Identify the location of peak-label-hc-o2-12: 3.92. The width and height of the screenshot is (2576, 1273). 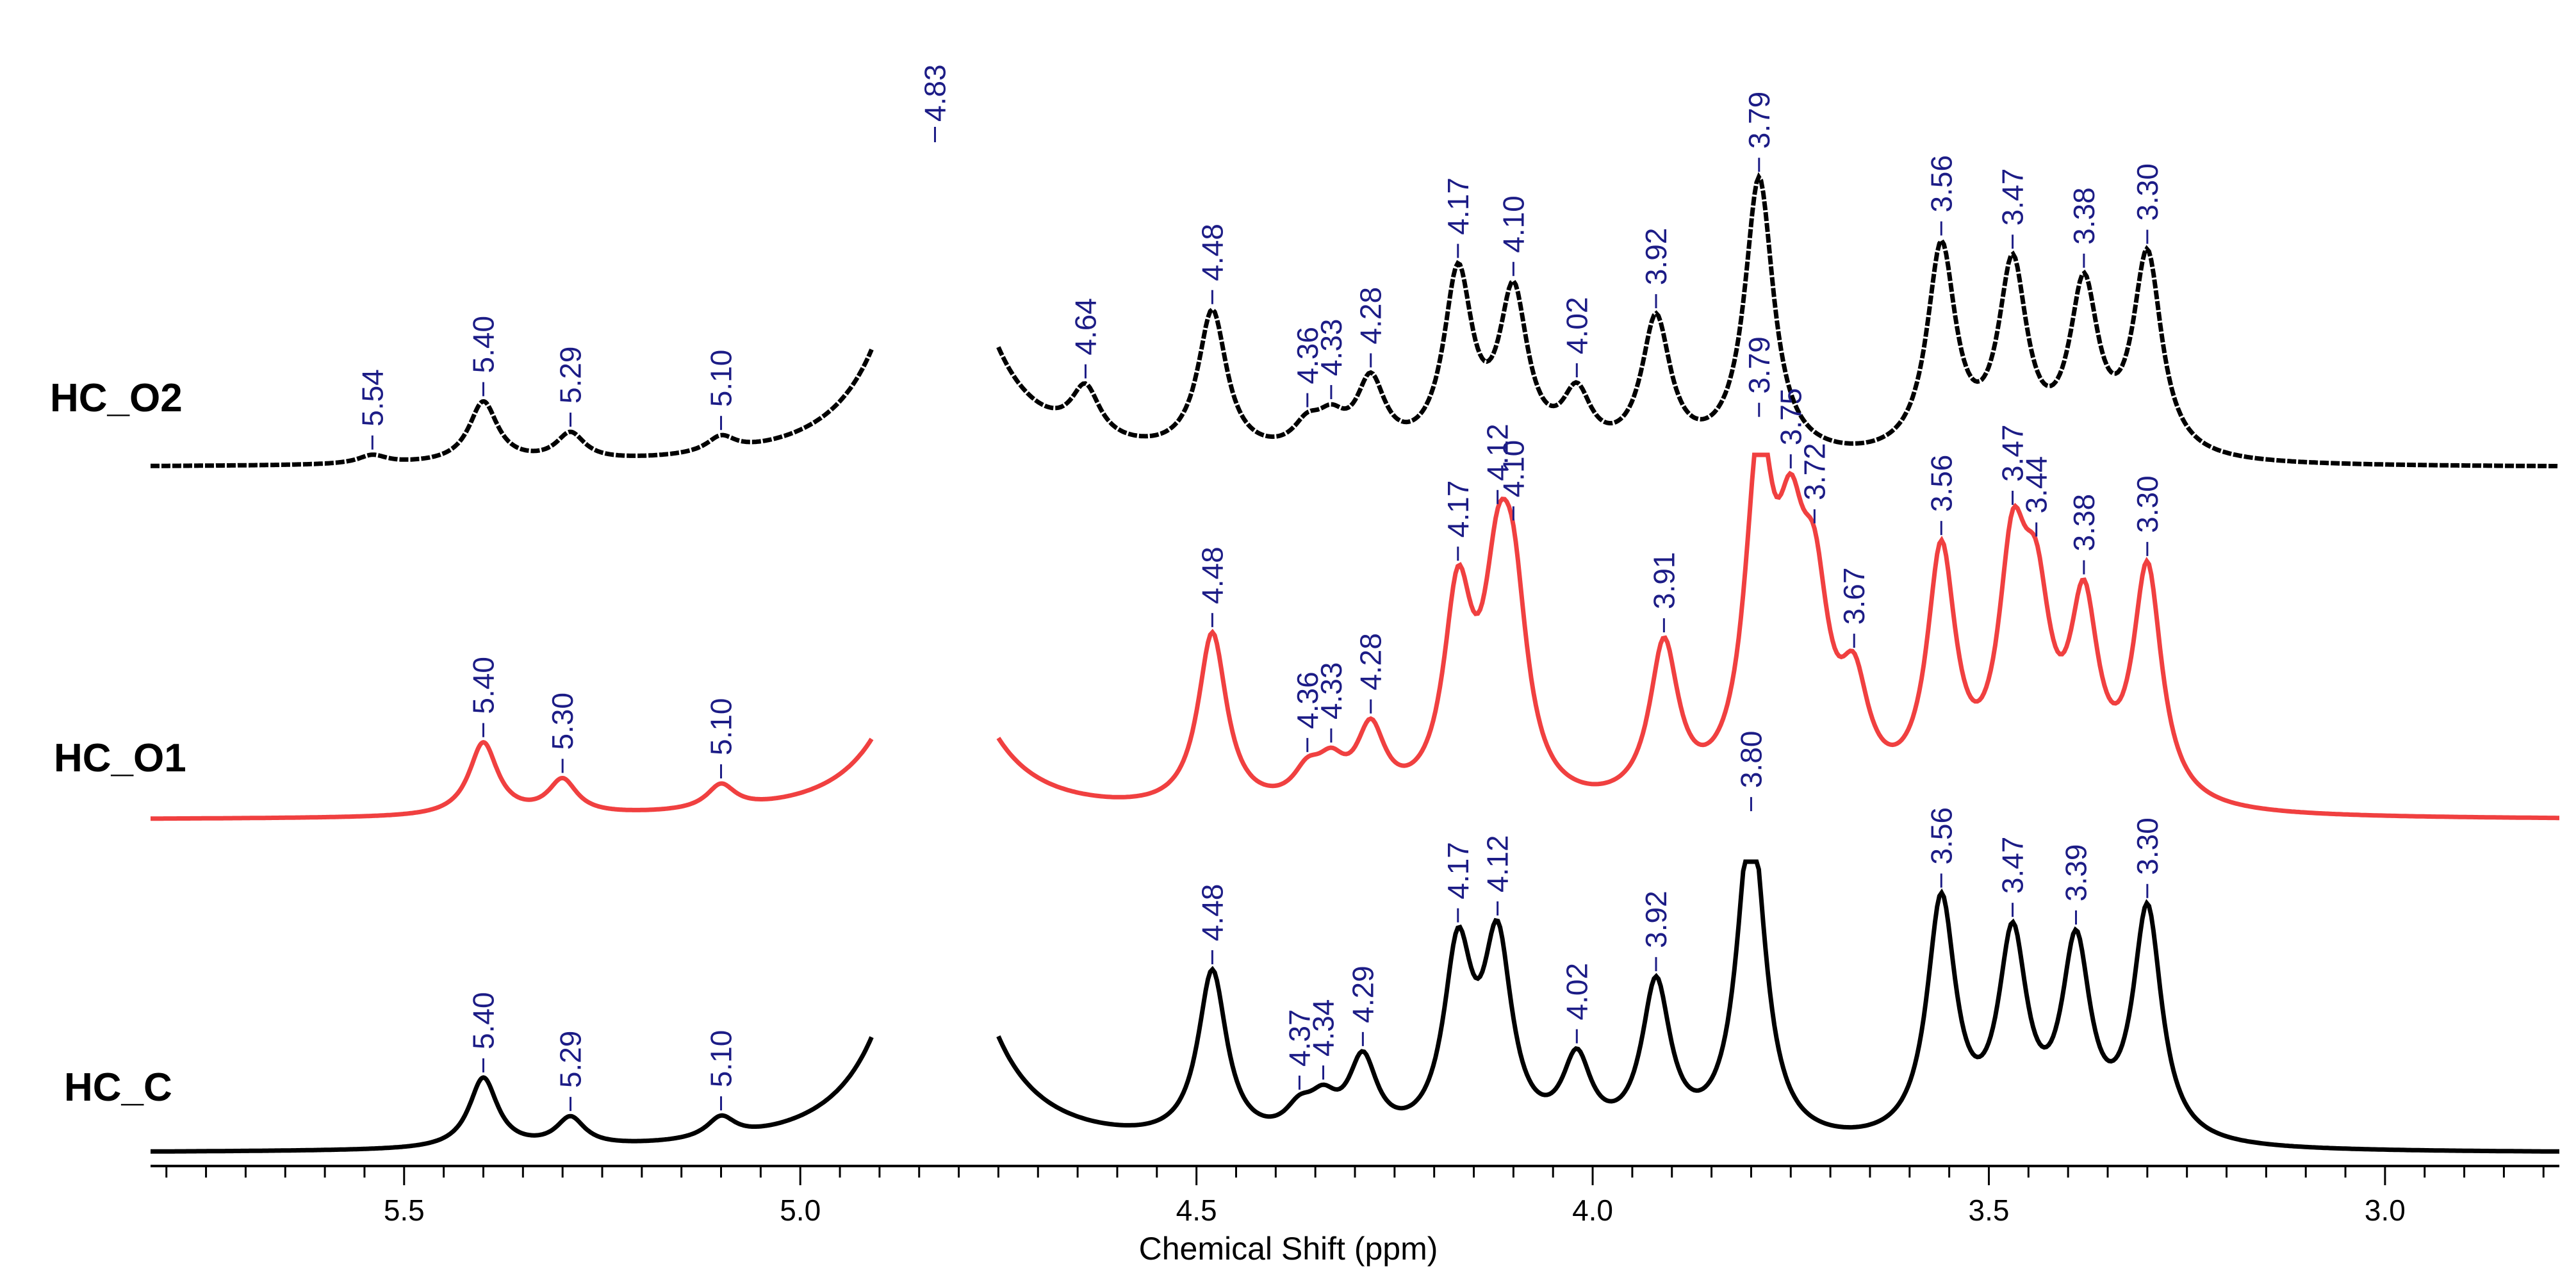
(1656, 257).